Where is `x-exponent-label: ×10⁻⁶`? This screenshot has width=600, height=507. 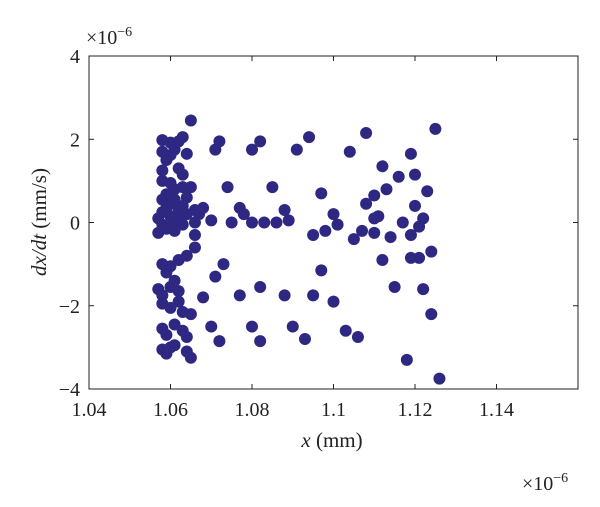 x-exponent-label: ×10⁻⁶ is located at coordinates (545, 483).